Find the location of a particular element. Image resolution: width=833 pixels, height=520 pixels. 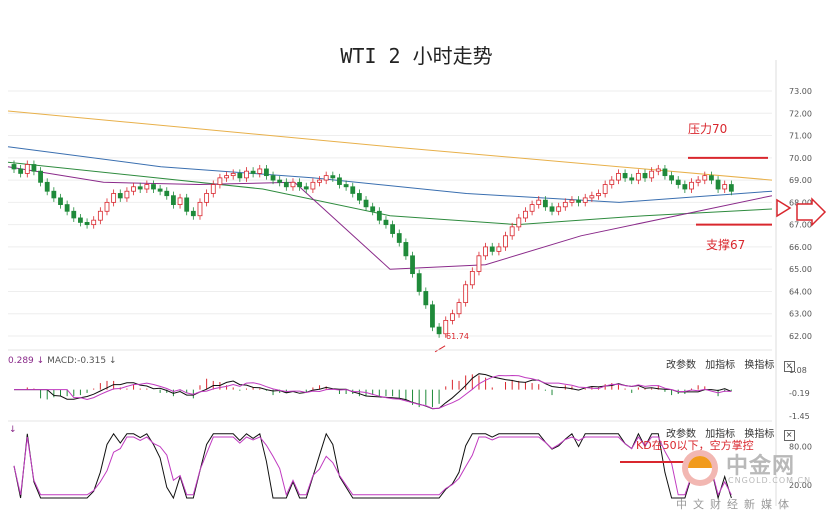

price-tick-label: 70.00 is located at coordinates (800, 158).